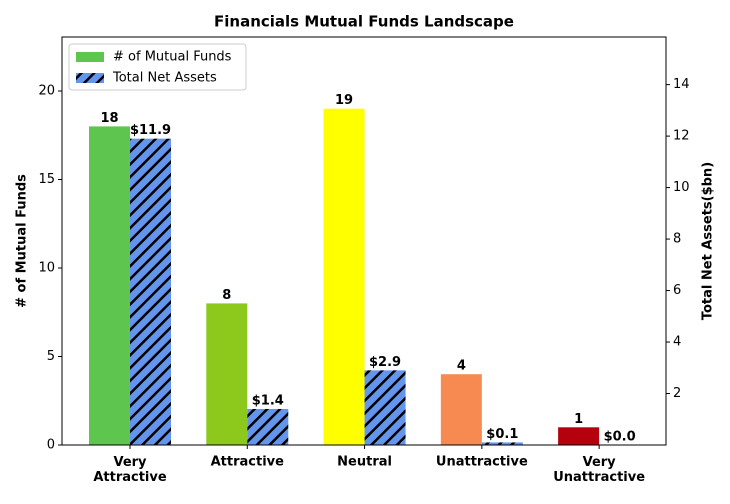 The image size is (730, 504). Describe the element at coordinates (22, 241) in the screenshot. I see `y-axis-label: # of Mutual Funds` at that location.